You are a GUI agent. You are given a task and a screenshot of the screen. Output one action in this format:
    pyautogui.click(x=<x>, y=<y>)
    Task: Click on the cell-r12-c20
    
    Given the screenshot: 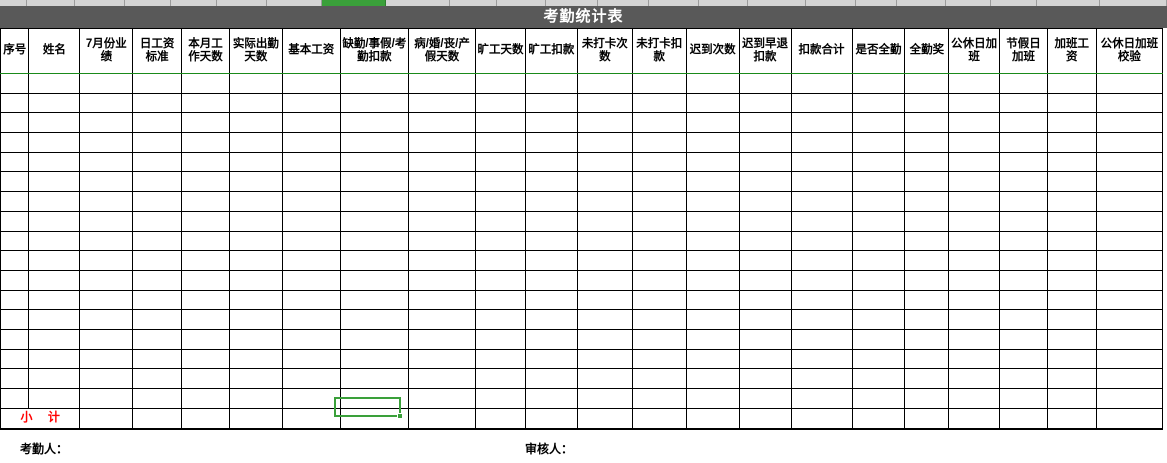 What is the action you would take?
    pyautogui.click(x=1071, y=319)
    